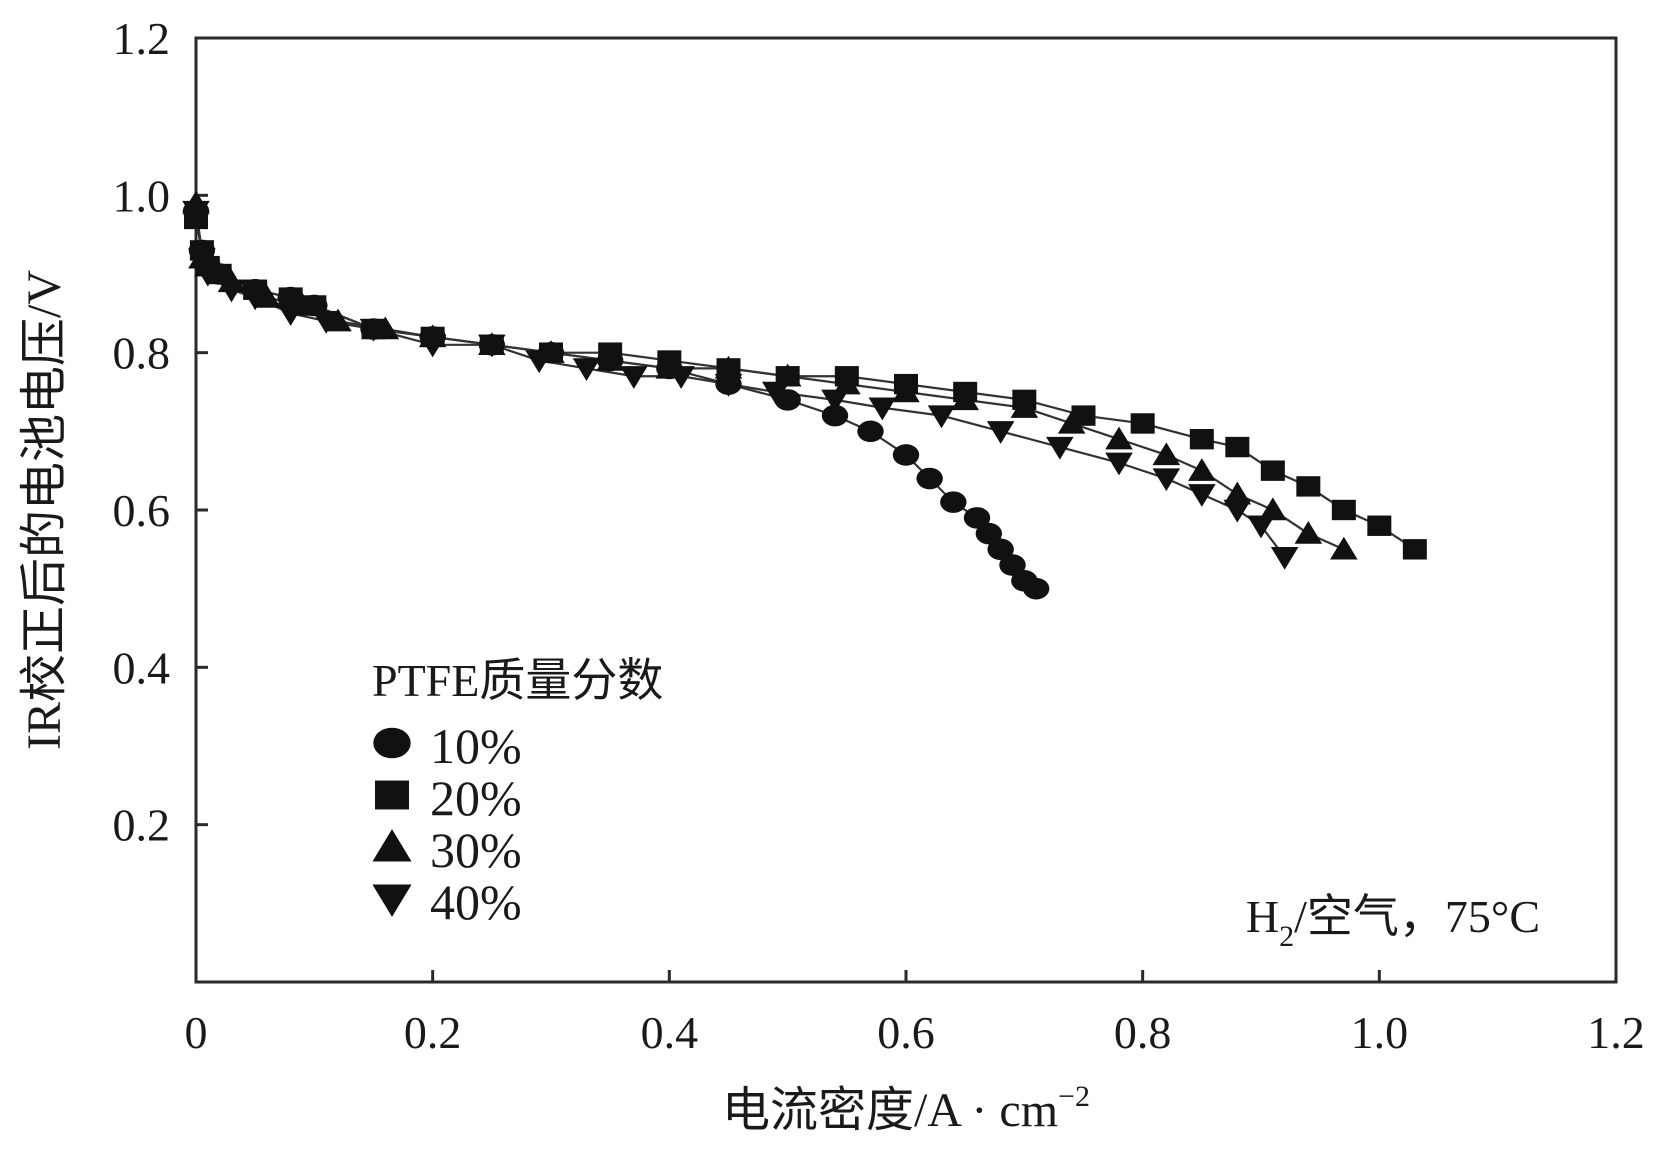 The width and height of the screenshot is (1665, 1149). Describe the element at coordinates (142, 667) in the screenshot. I see `y-tick-label: 0.4` at that location.